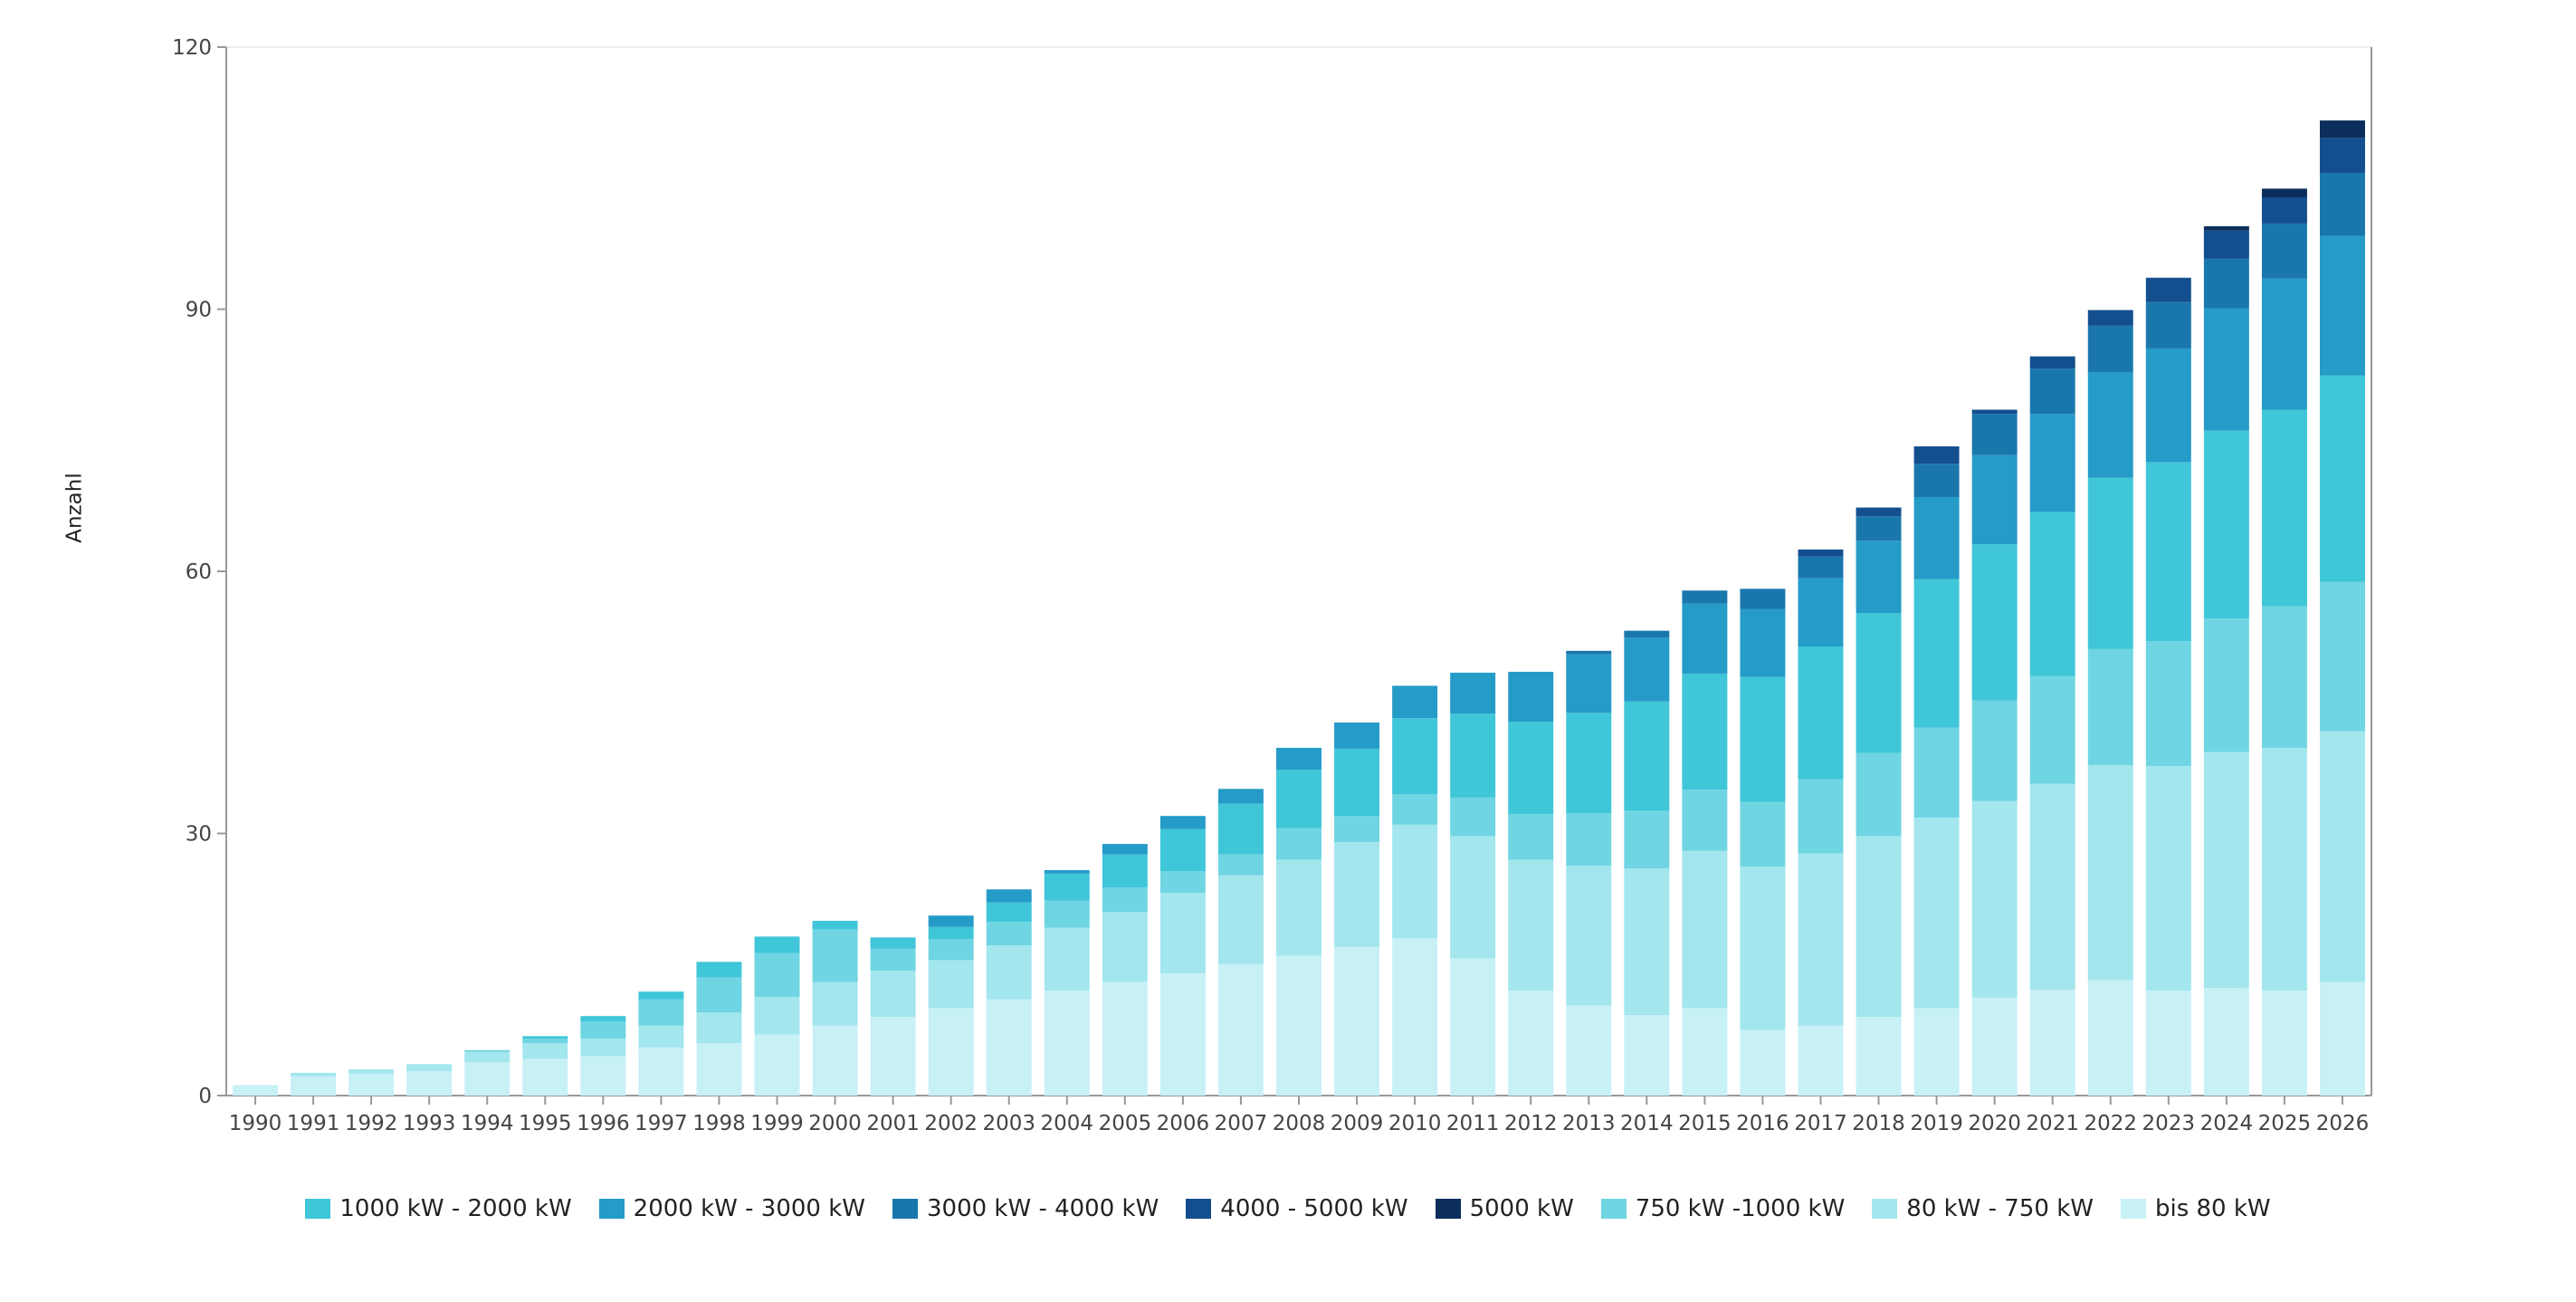 This screenshot has width=2576, height=1302. What do you see at coordinates (1043, 1209) in the screenshot?
I see `legend-label: 3000 kW - 4000 kW` at bounding box center [1043, 1209].